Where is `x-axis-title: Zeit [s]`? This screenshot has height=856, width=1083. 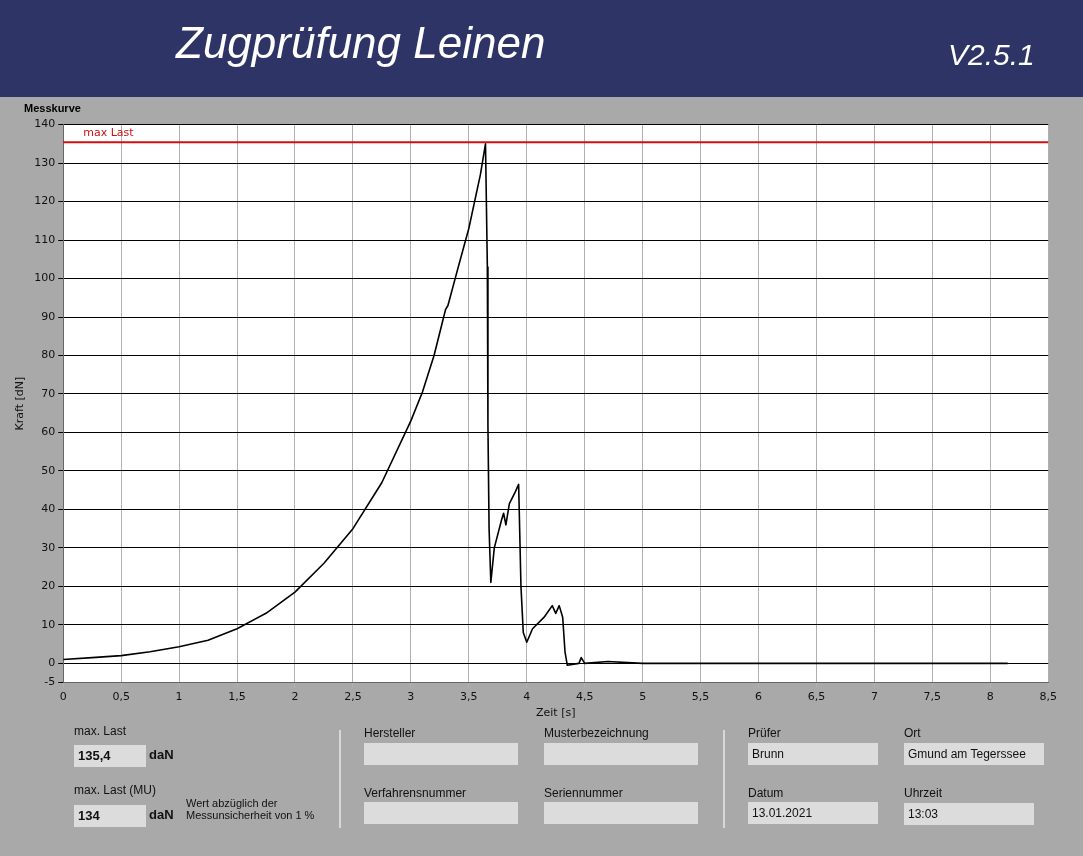
x-axis-title: Zeit [s] is located at coordinates (555, 713).